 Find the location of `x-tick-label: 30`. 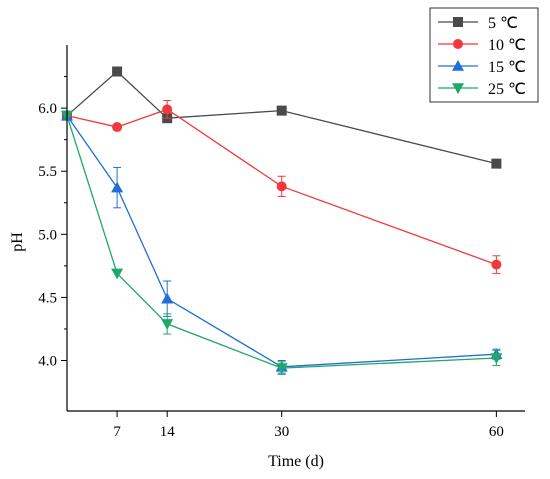

x-tick-label: 30 is located at coordinates (281, 432).